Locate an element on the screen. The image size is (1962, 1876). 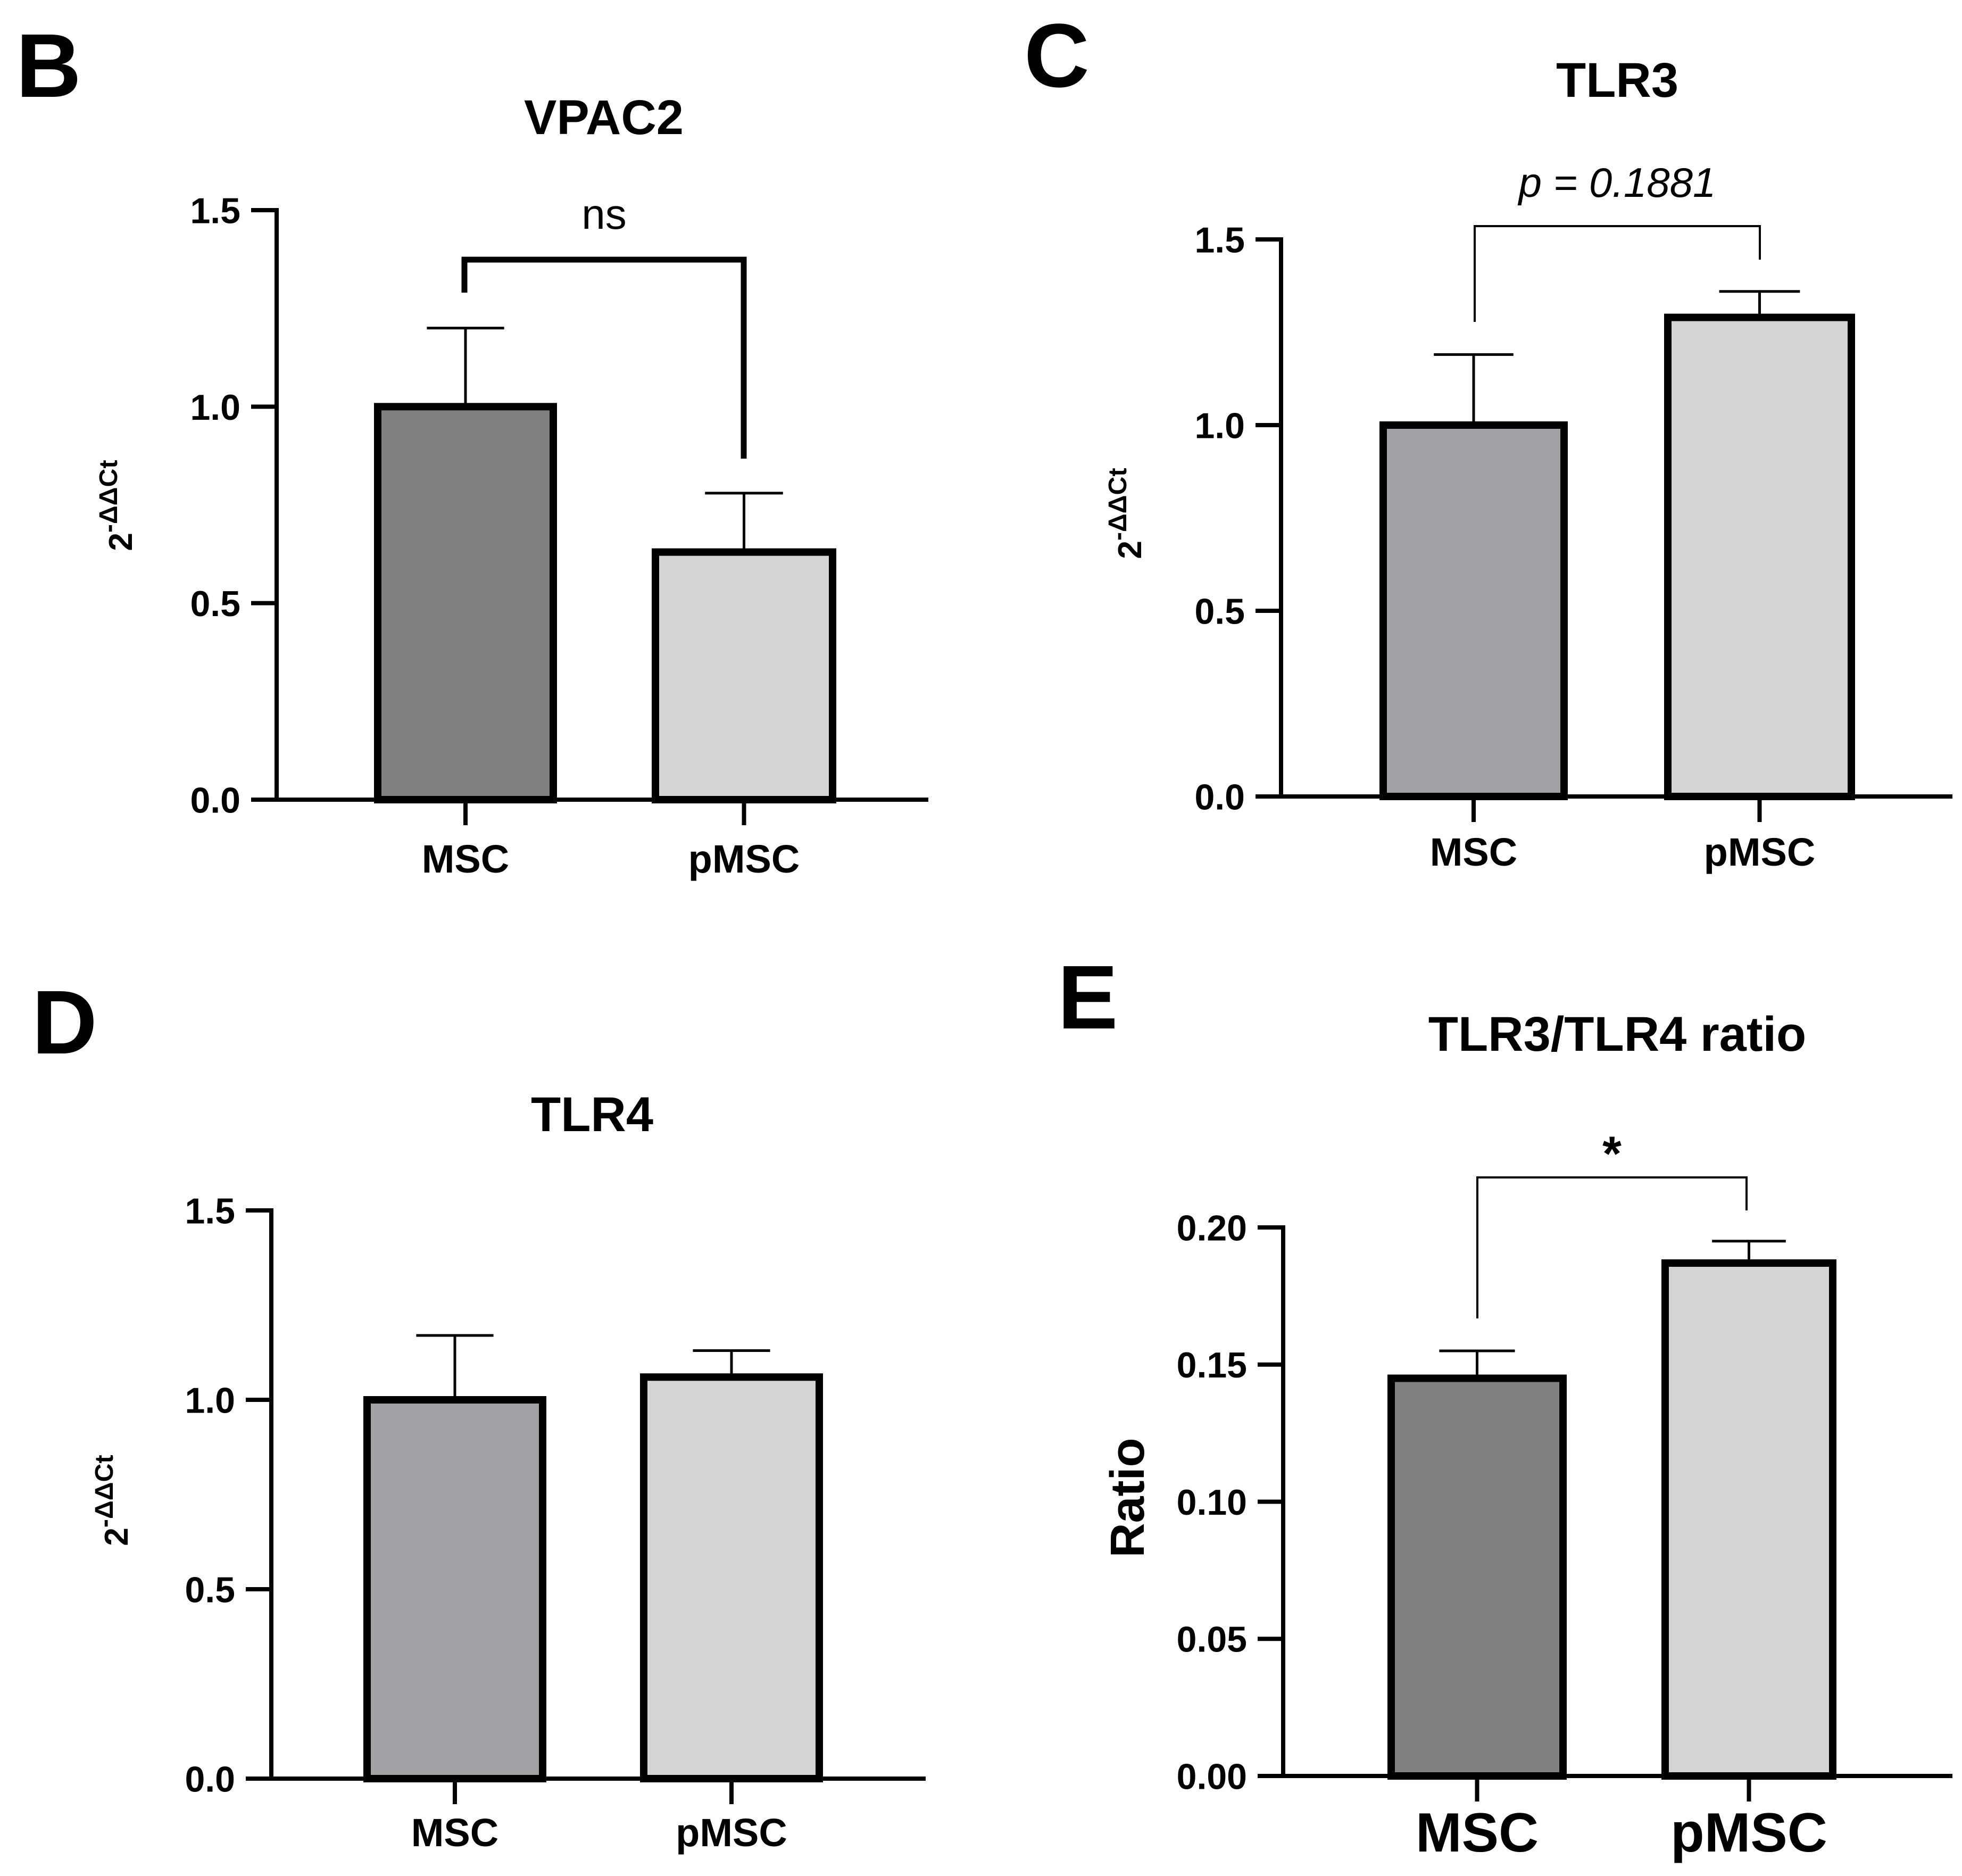
significance-label: * is located at coordinates (1612, 1154).